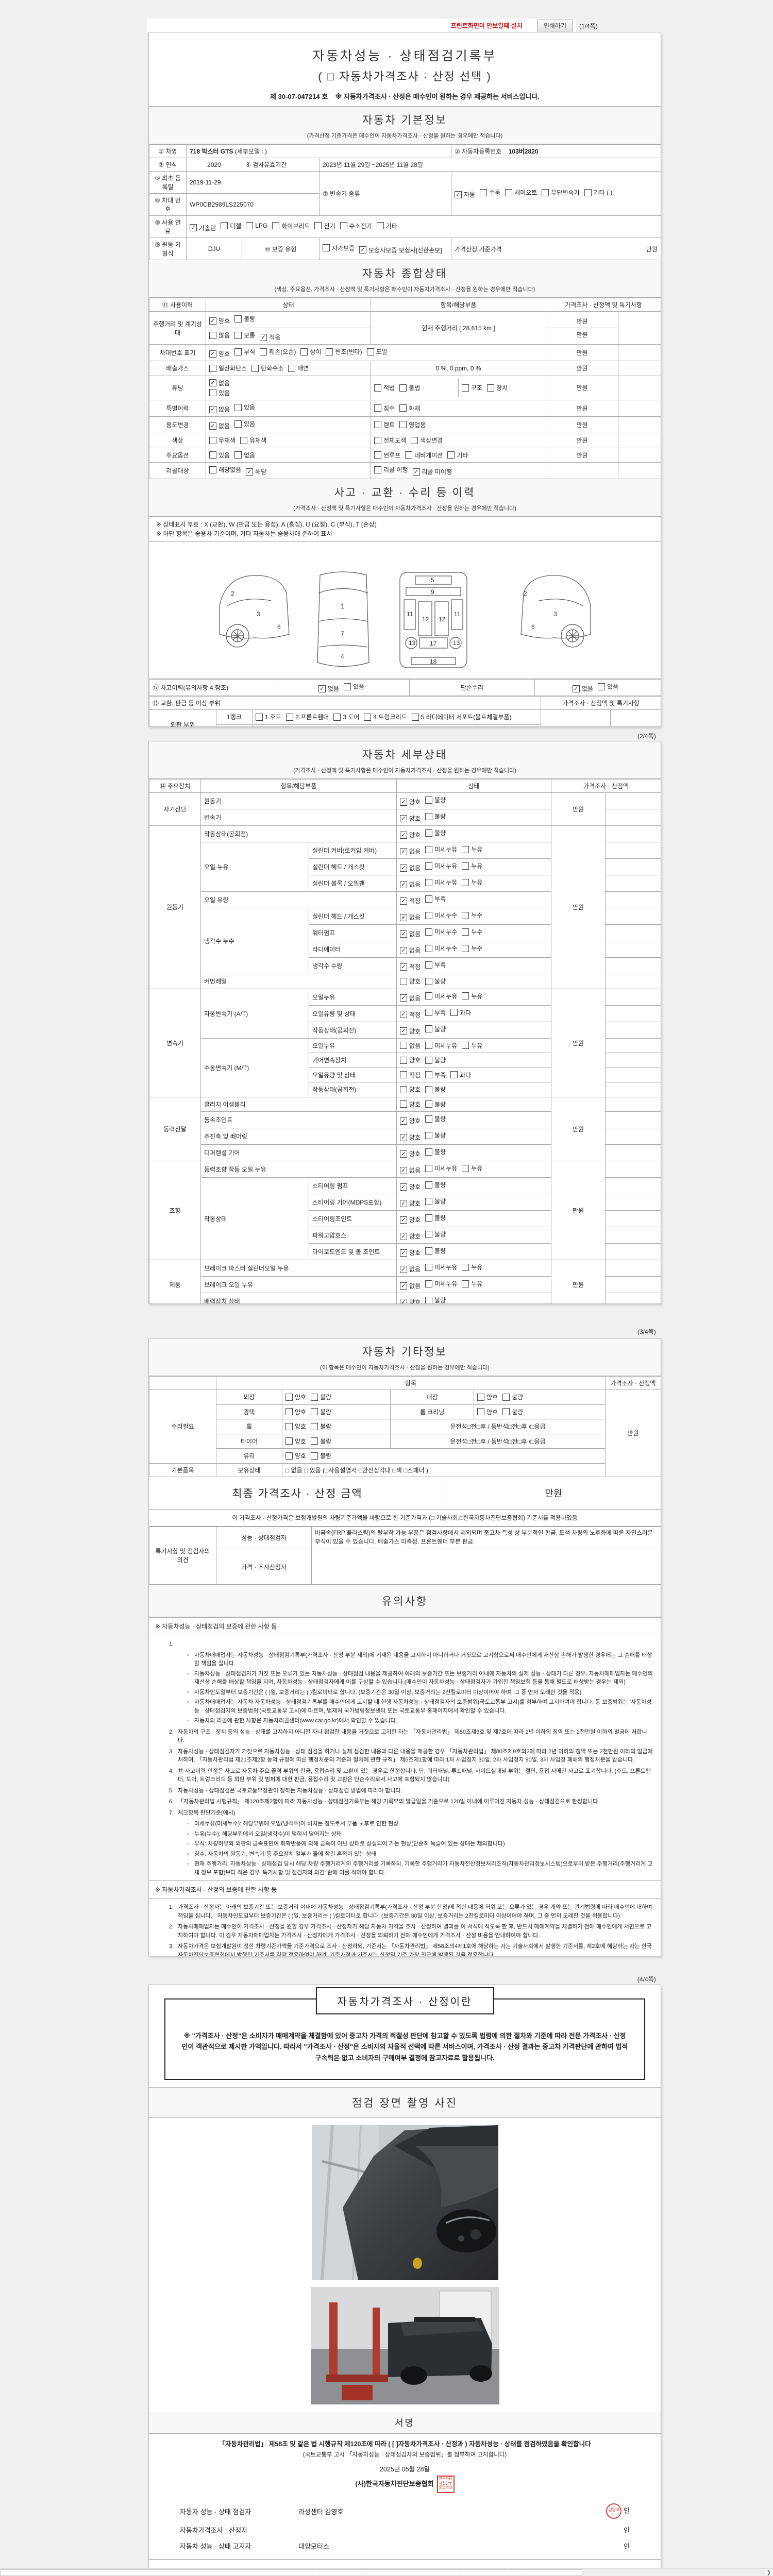  I want to click on checkbox-option: ✓ 보험사보증 보험사[신한손보], so click(400, 250).